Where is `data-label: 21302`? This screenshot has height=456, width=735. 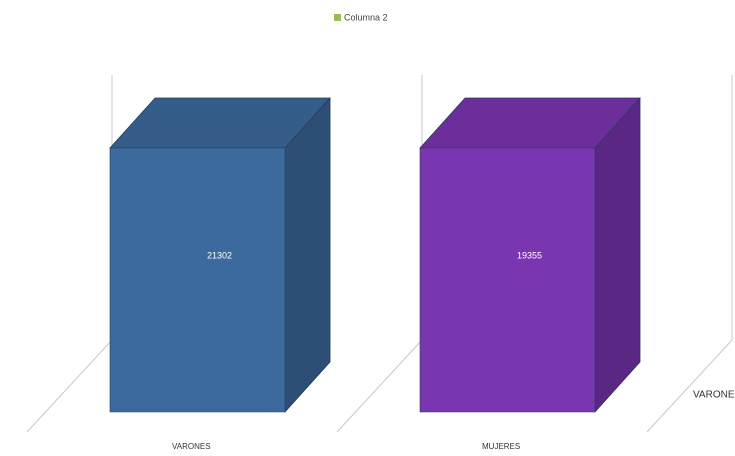
data-label: 21302 is located at coordinates (219, 256).